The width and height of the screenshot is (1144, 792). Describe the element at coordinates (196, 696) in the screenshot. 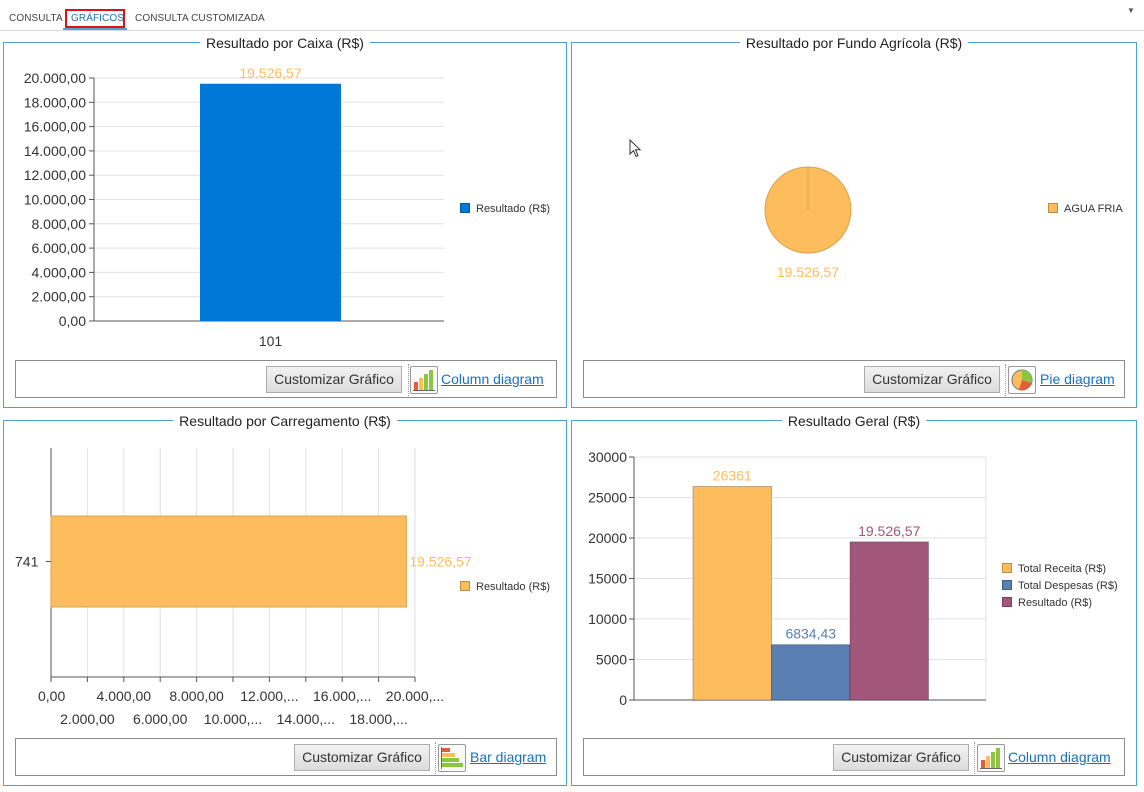

I see `x-tick-label: 8.000,00` at that location.